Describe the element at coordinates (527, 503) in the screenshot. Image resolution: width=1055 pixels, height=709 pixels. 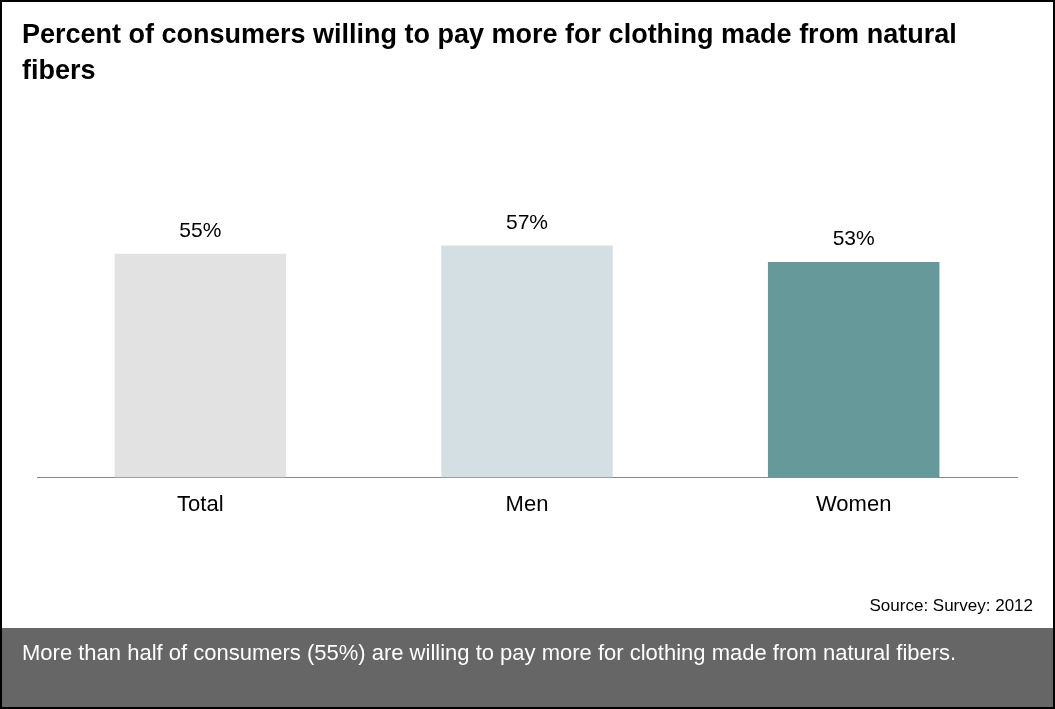
I see `x-tick-label: Men` at that location.